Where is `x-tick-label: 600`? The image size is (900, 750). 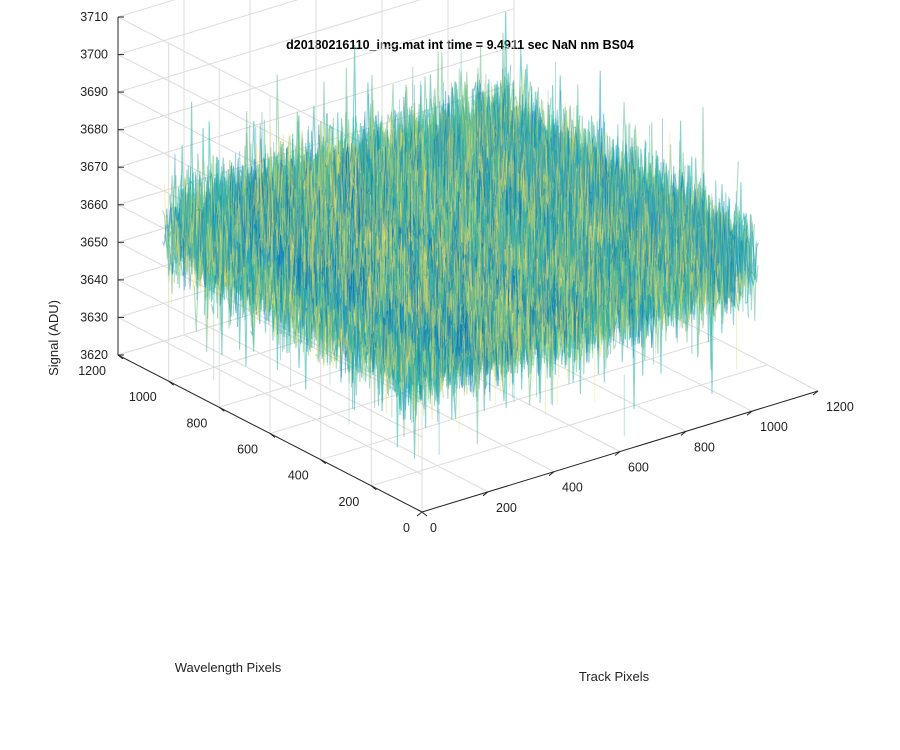
x-tick-label: 600 is located at coordinates (638, 468).